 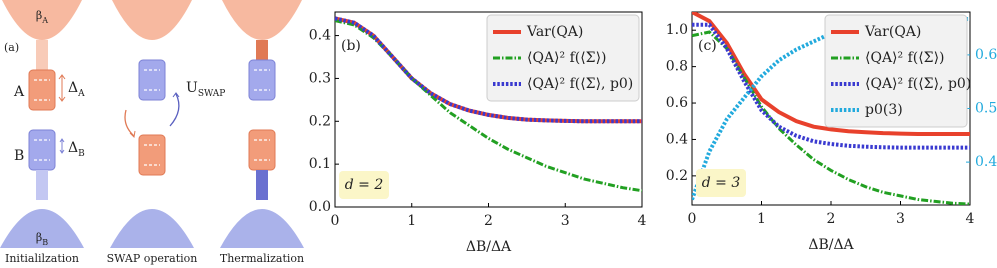 I want to click on caption: SWAP operation, so click(x=152, y=258).